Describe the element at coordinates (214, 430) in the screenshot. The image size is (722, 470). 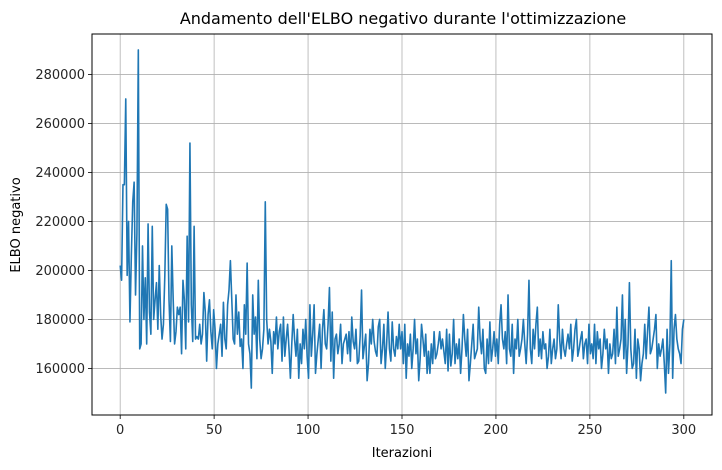
I see `x-tick-label: 50` at that location.